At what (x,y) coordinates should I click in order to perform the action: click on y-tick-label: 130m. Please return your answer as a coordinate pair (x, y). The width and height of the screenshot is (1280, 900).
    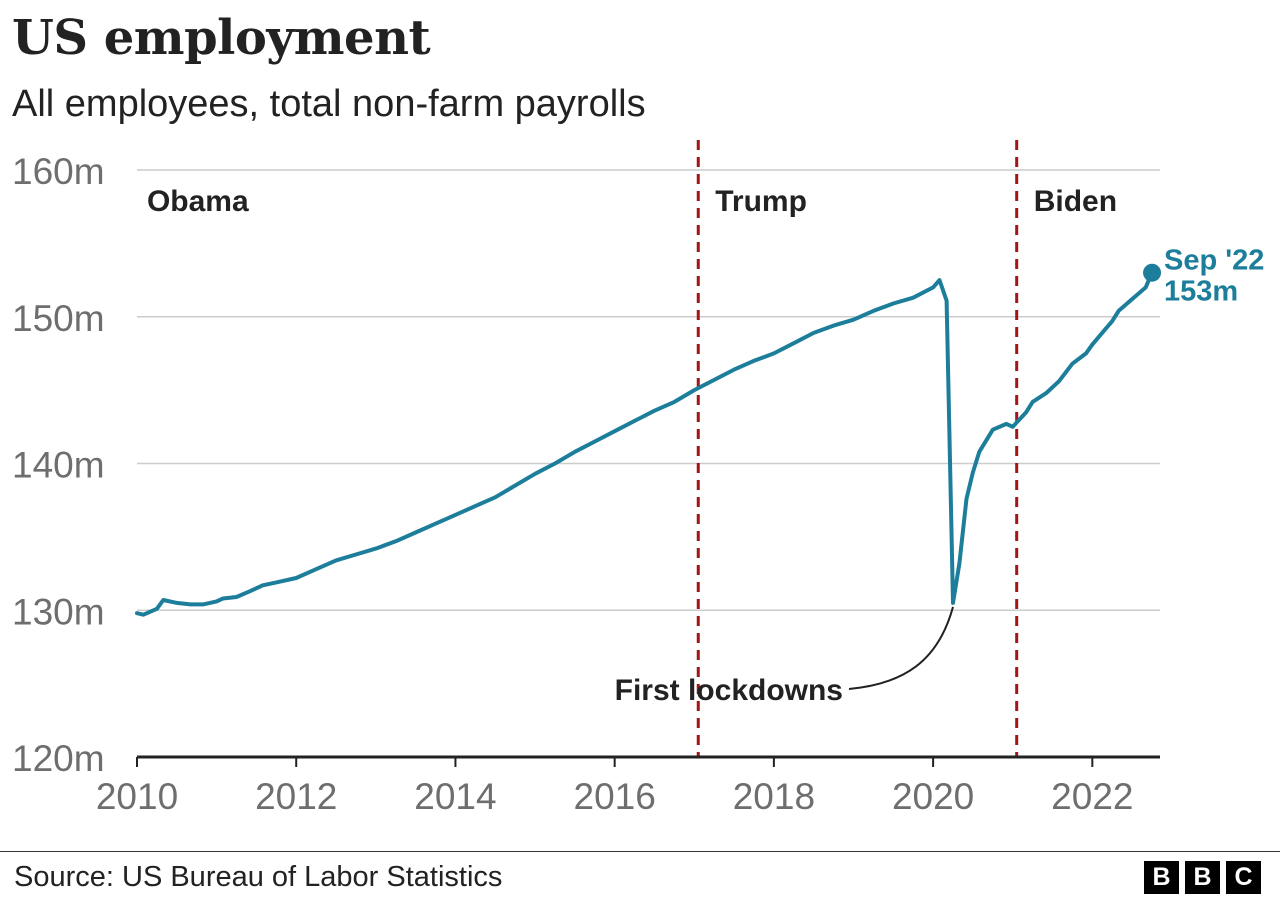
    Looking at the image, I should click on (58, 611).